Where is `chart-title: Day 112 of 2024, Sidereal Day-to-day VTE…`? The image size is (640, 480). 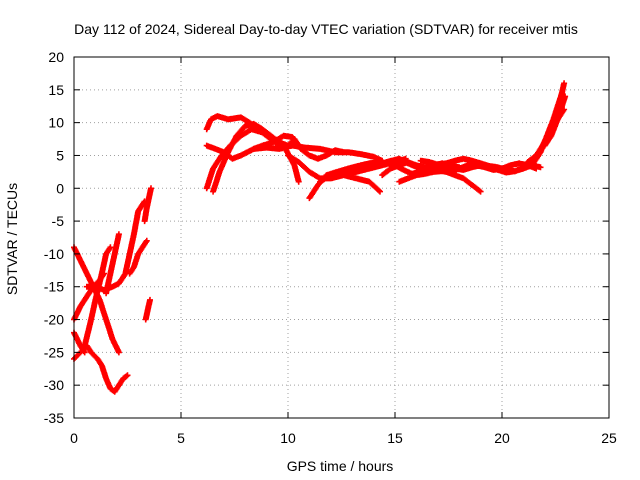
chart-title: Day 112 of 2024, Sidereal Day-to-day VTE… is located at coordinates (326, 29).